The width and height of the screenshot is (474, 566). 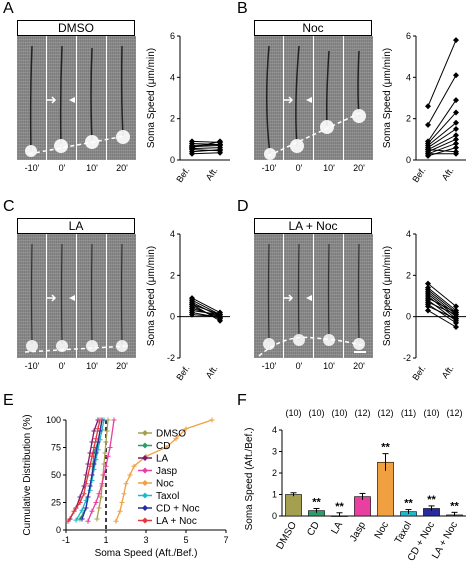 I want to click on timepoint-label: 10', so click(x=92, y=168).